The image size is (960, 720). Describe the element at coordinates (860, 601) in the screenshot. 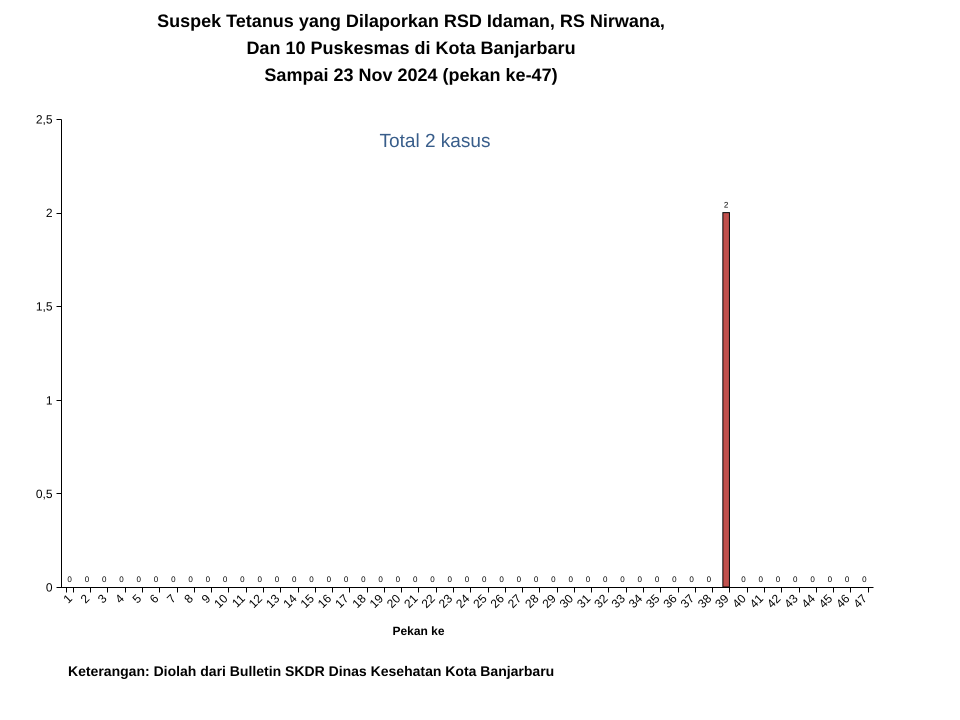

I see `x-tick-label: 47` at that location.